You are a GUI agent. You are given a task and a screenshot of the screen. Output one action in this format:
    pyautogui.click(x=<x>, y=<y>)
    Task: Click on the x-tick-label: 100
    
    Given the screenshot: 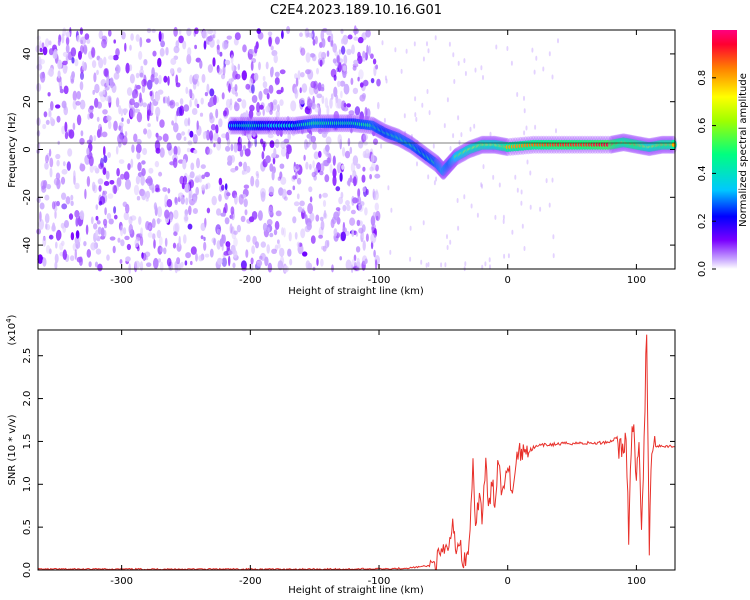 What is the action you would take?
    pyautogui.click(x=636, y=581)
    